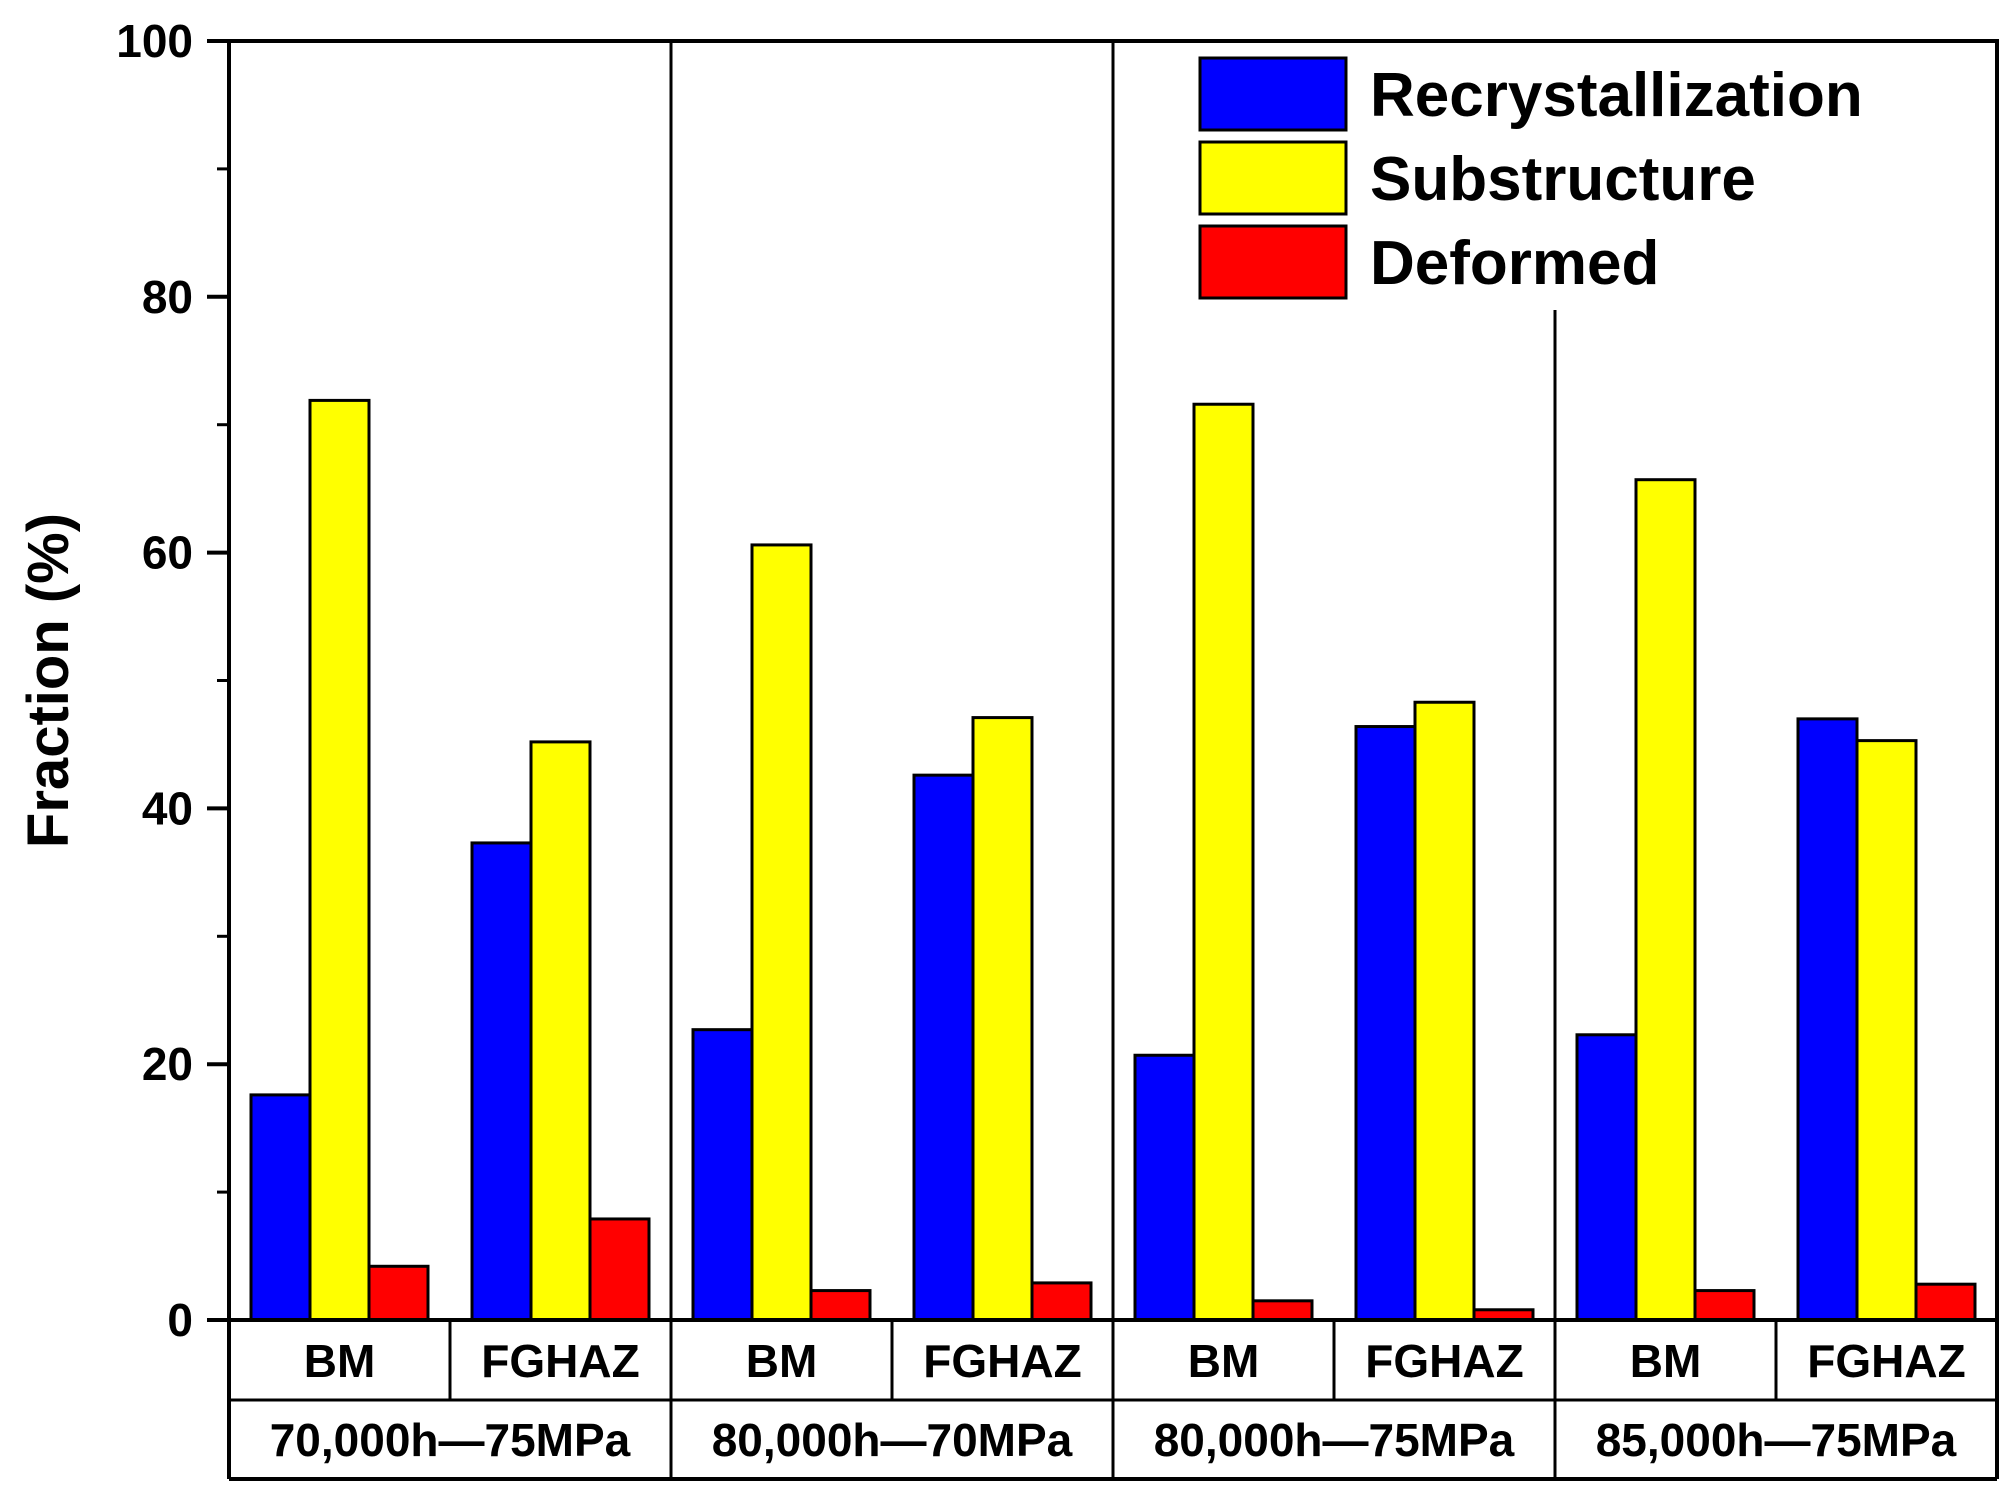 This screenshot has height=1485, width=2003. Describe the element at coordinates (1606, 1177) in the screenshot. I see `bar-recrystallization-85-000h-75mpa-bm` at that location.